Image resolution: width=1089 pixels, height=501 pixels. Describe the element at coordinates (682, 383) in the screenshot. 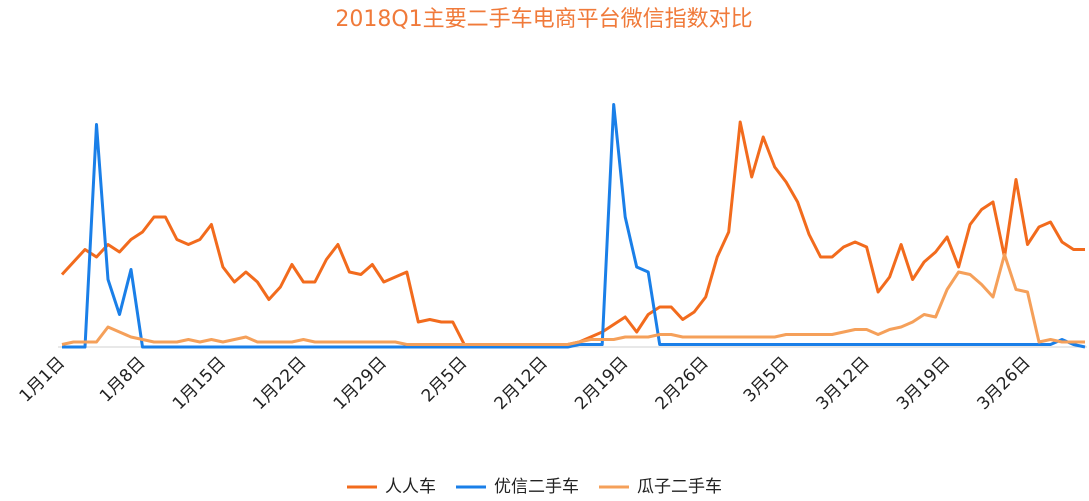

I see `x-tick-label: 2月26日` at that location.